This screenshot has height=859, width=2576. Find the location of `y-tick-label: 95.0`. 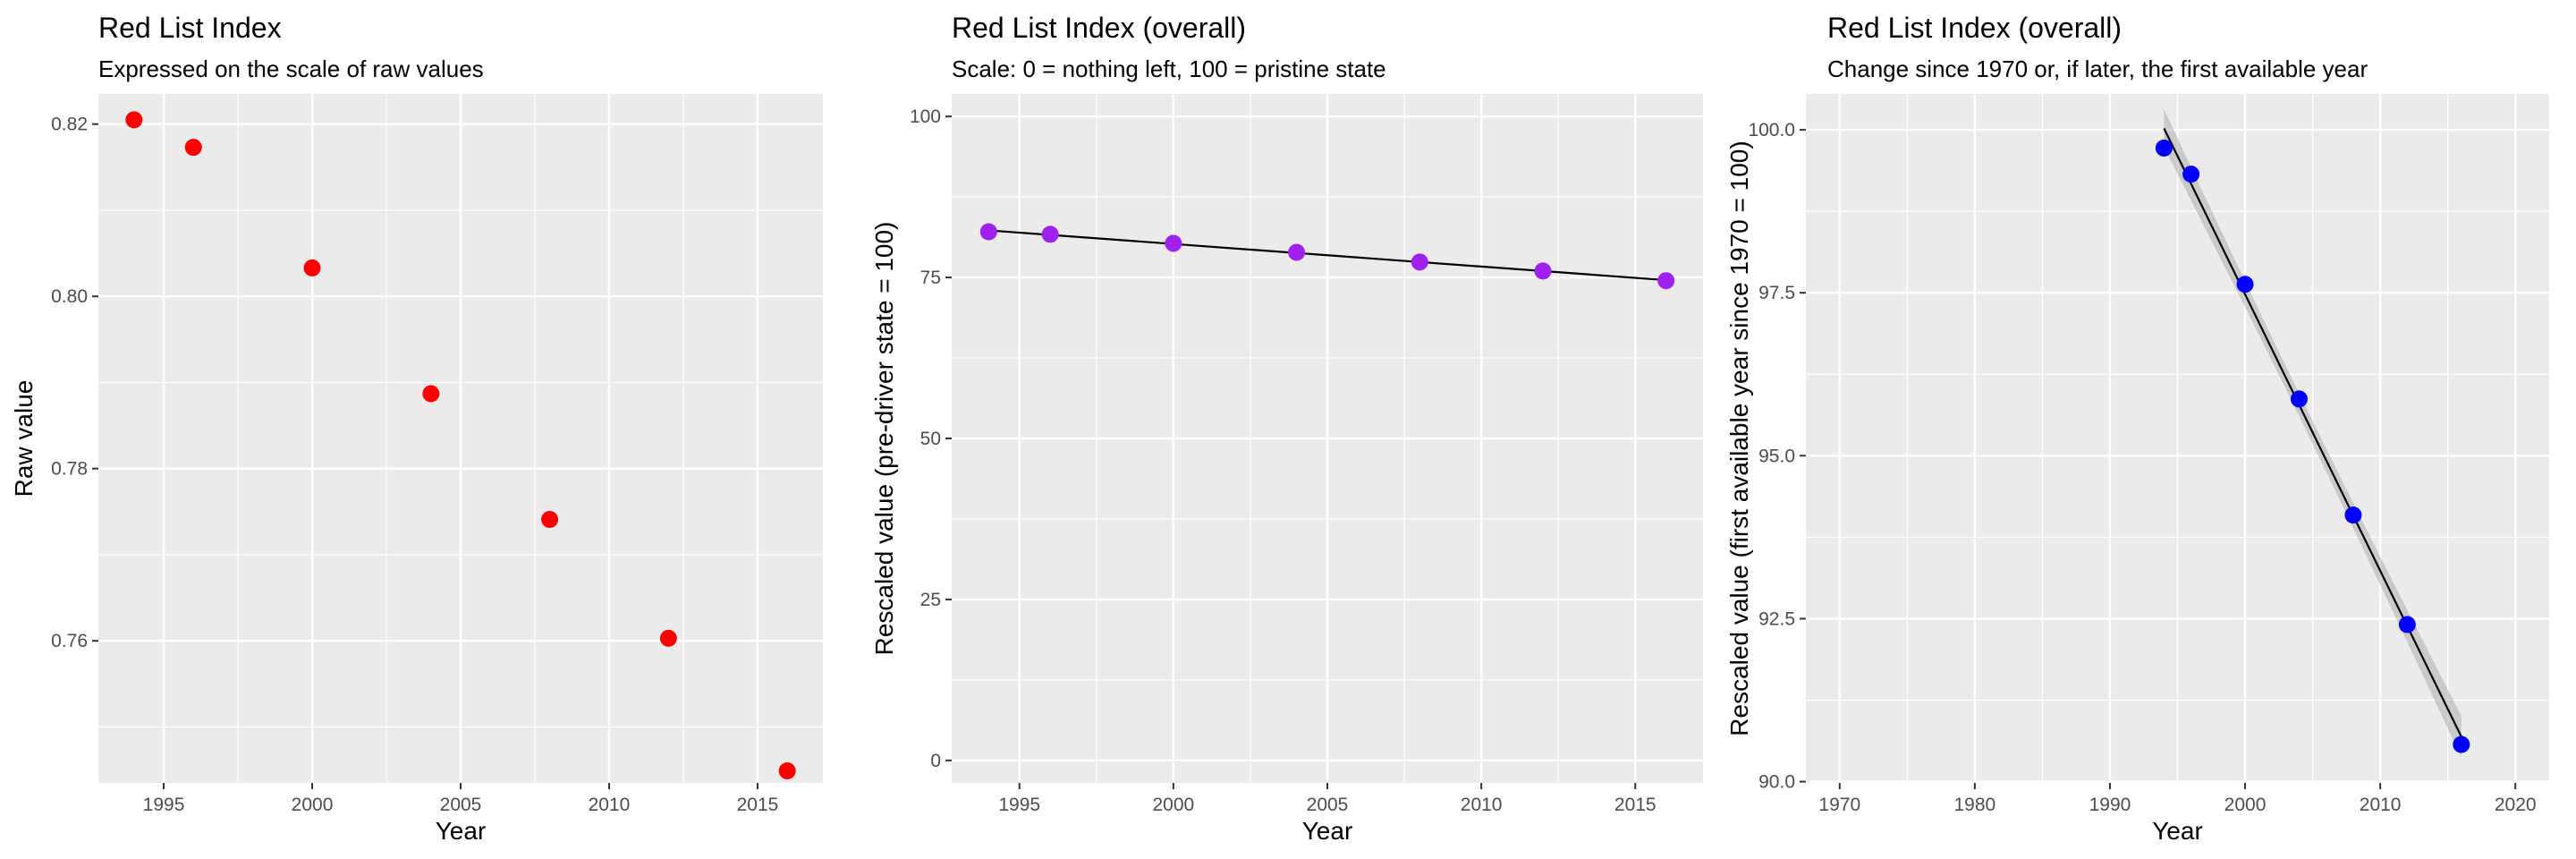

y-tick-label: 95.0 is located at coordinates (1776, 456).